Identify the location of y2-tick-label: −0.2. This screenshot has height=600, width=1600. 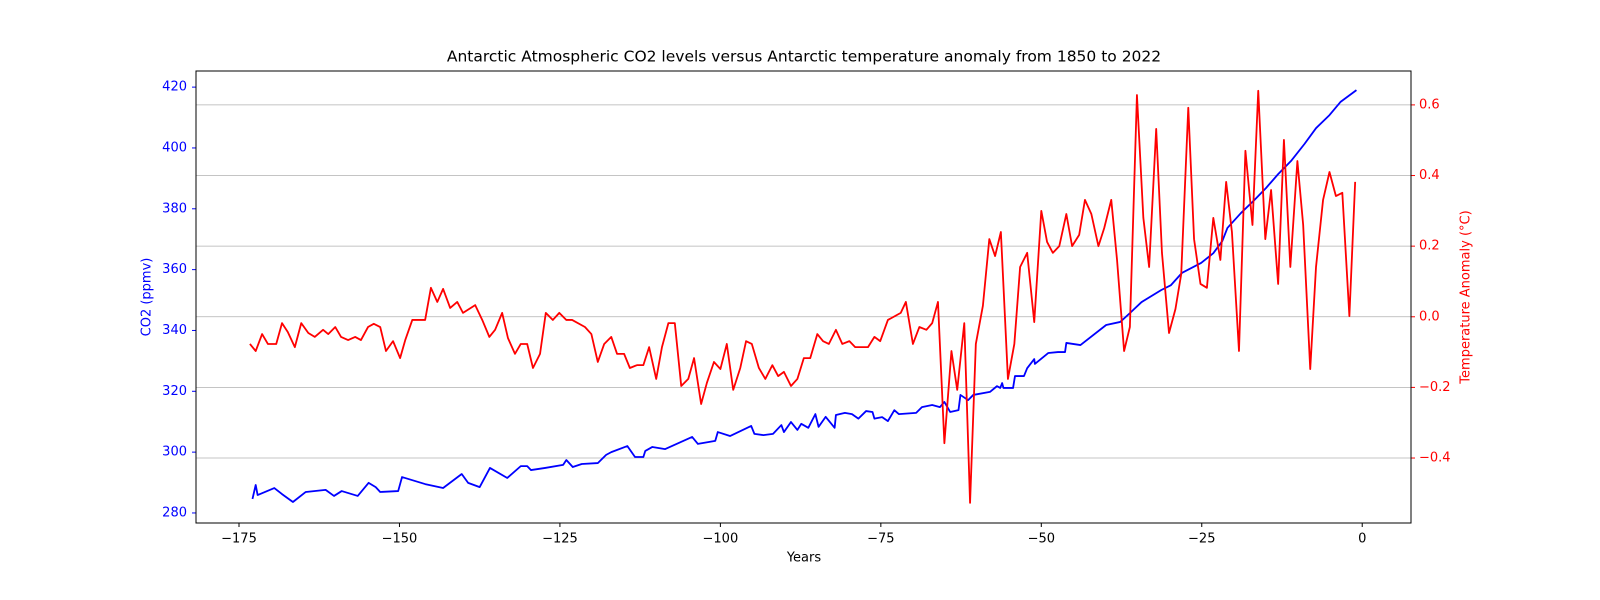
(1435, 387).